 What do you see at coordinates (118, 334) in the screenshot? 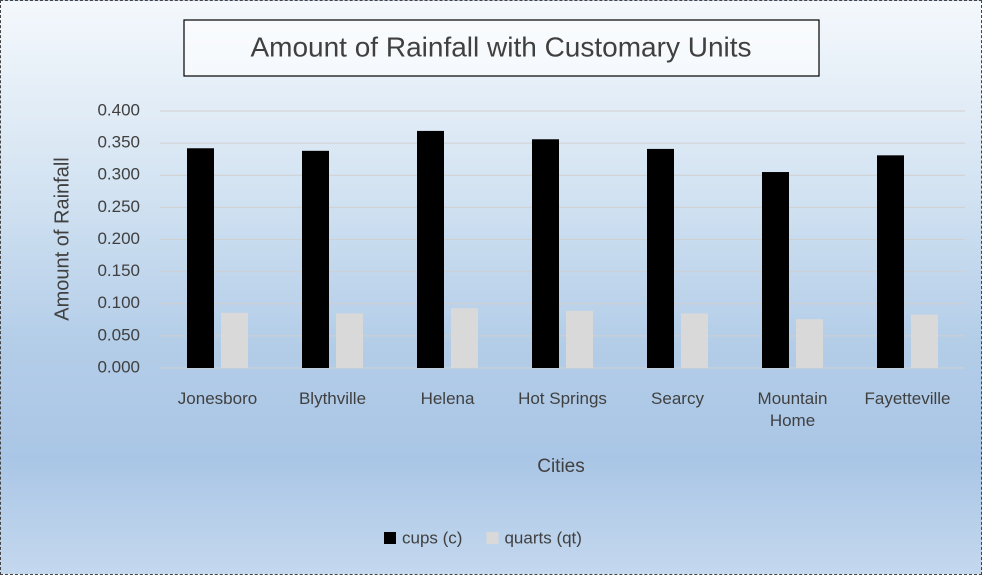
I see `y-tick-label: 0.050` at bounding box center [118, 334].